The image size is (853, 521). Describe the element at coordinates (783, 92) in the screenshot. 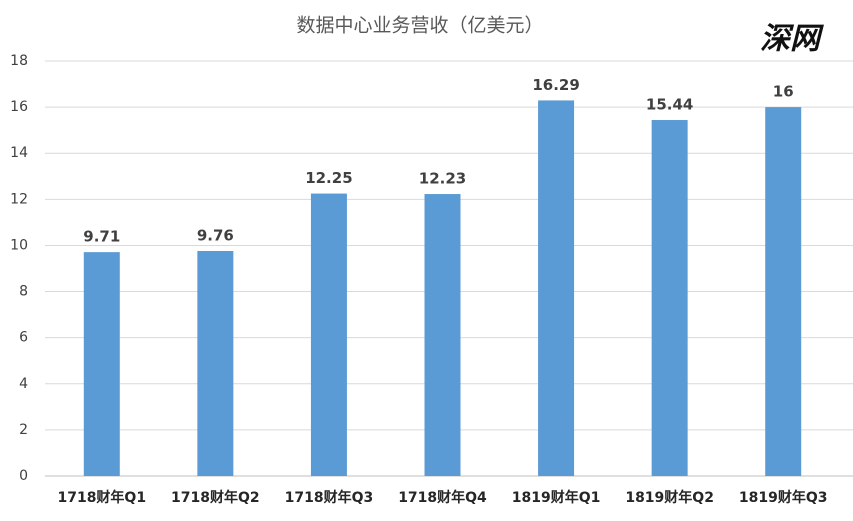

I see `value-label: 16` at that location.